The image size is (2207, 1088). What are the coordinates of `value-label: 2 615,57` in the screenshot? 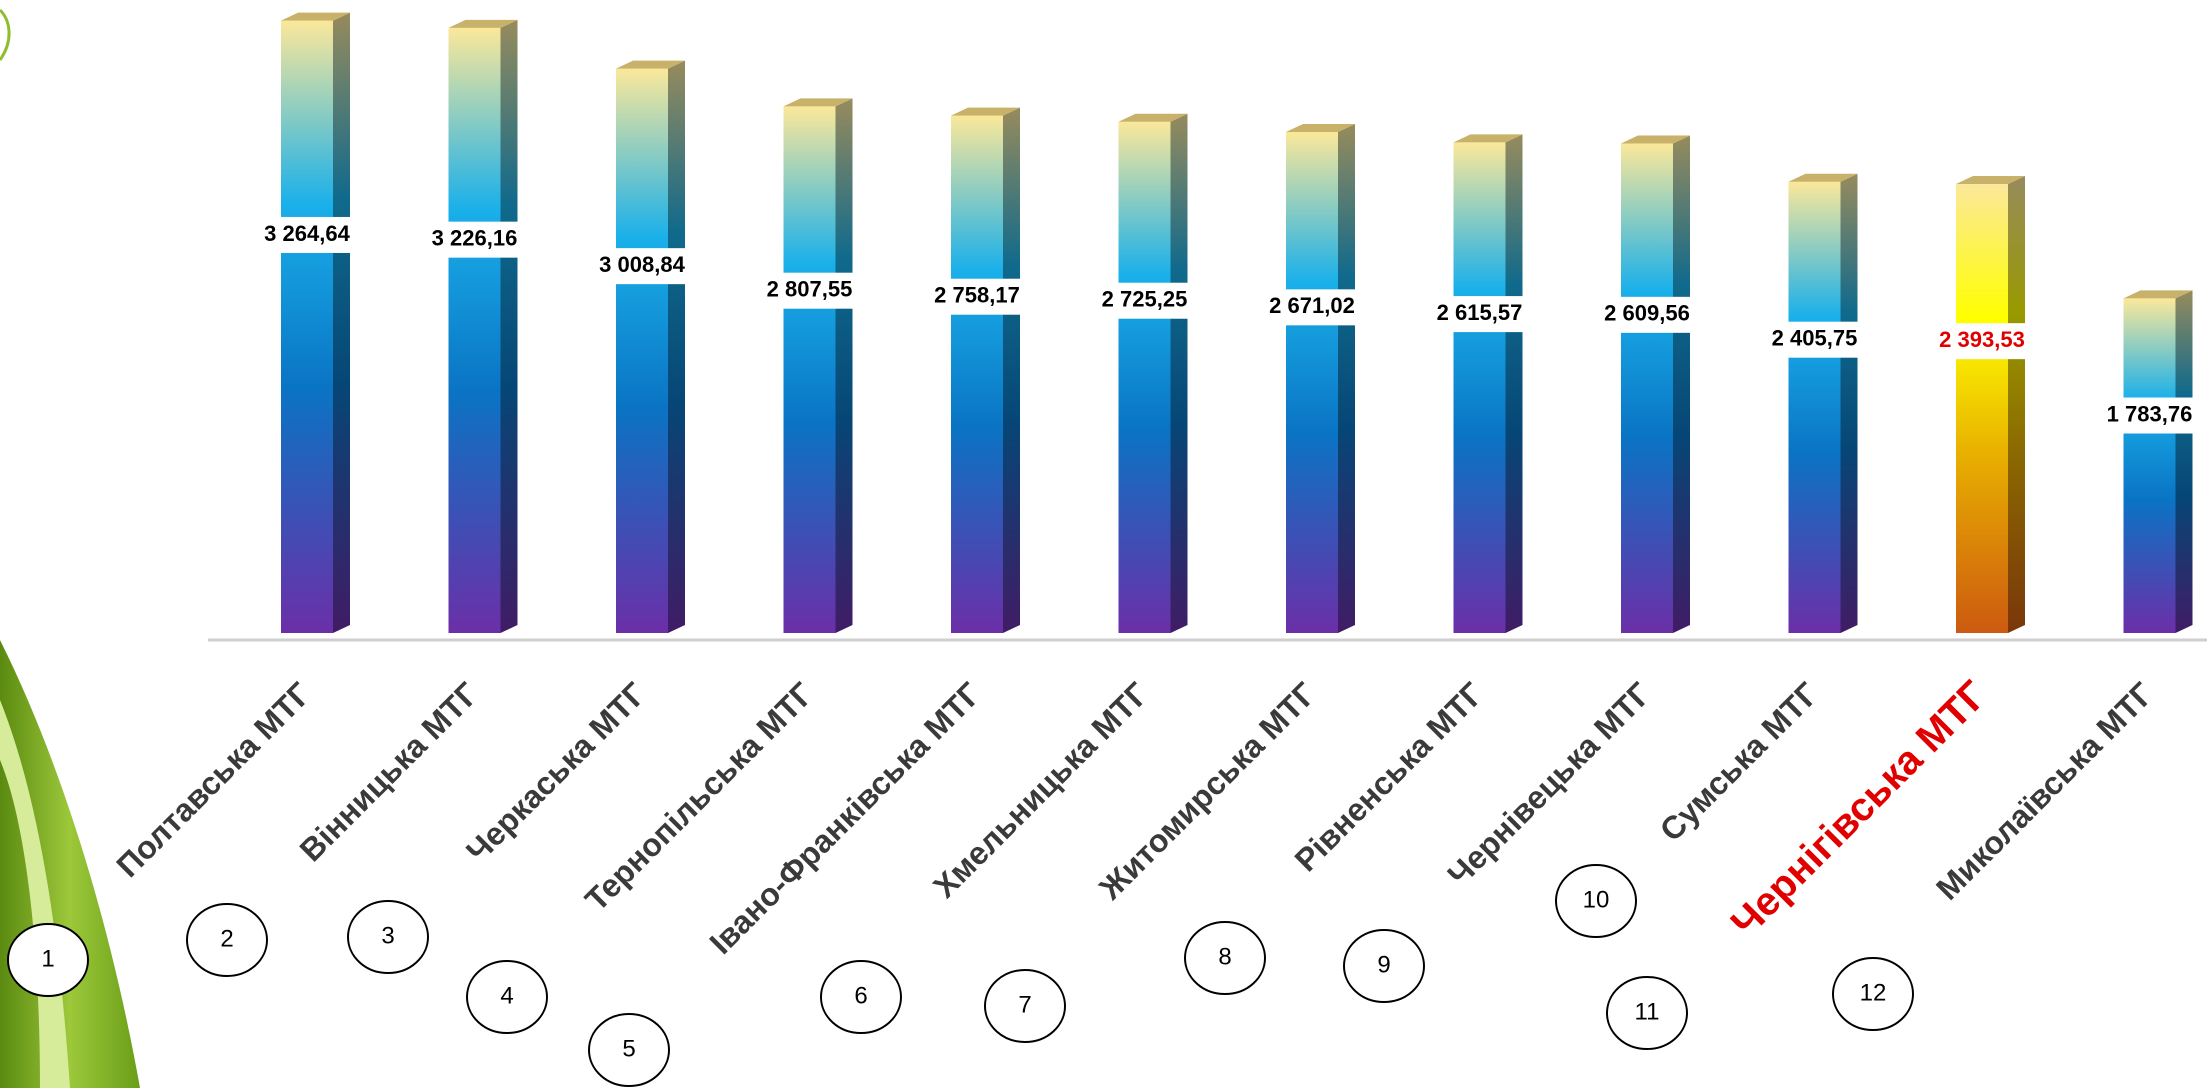 It's located at (1480, 312).